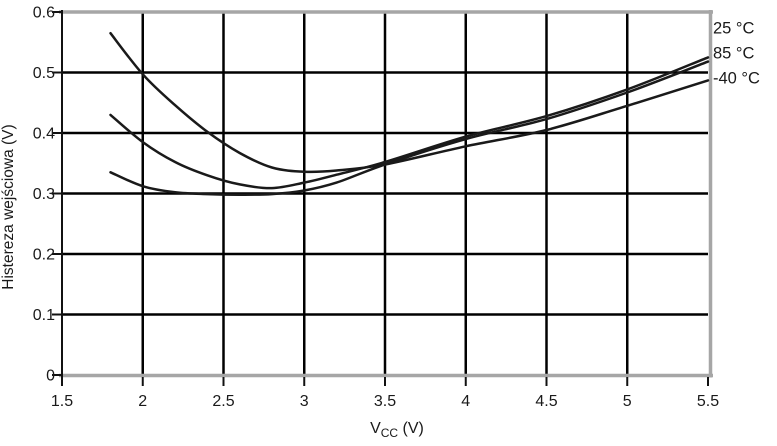 Image resolution: width=777 pixels, height=446 pixels. What do you see at coordinates (44, 73) in the screenshot?
I see `y-tick-label: 0.5` at bounding box center [44, 73].